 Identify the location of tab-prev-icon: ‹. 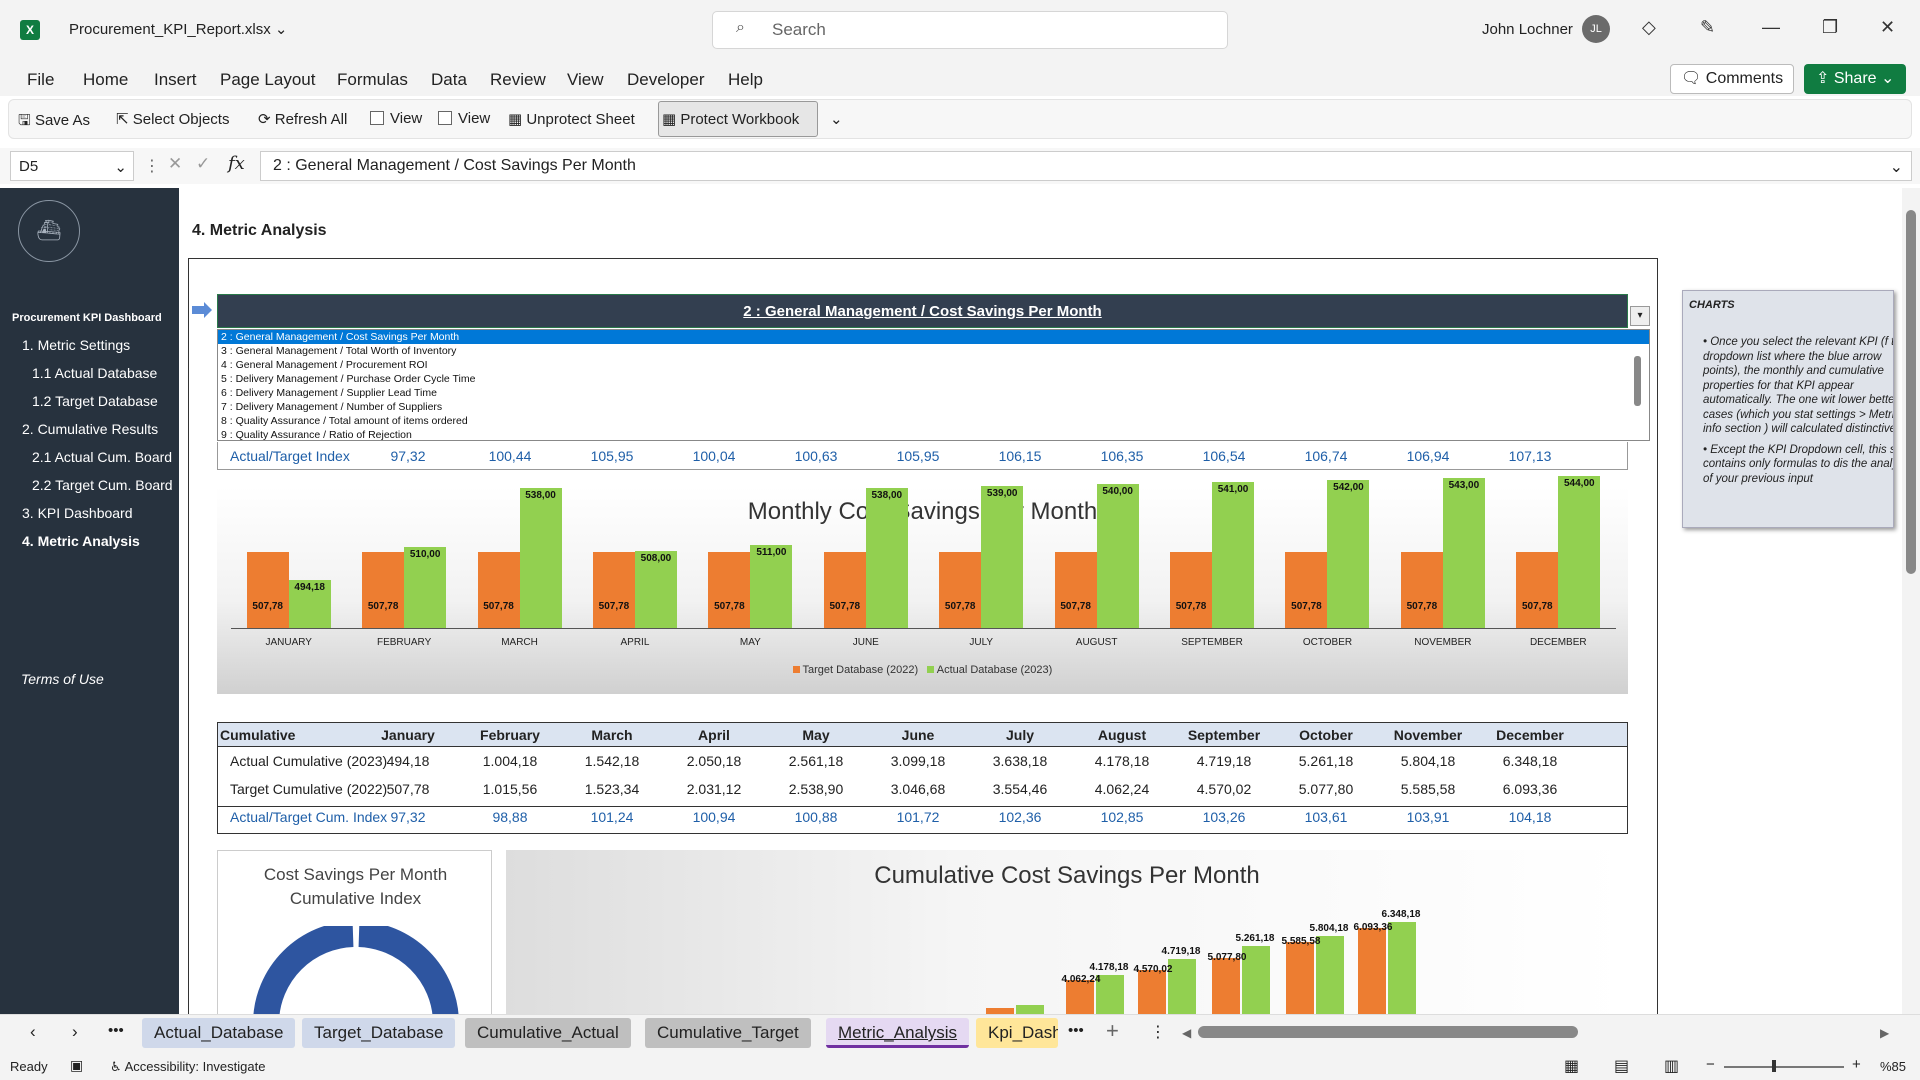
(33, 1031).